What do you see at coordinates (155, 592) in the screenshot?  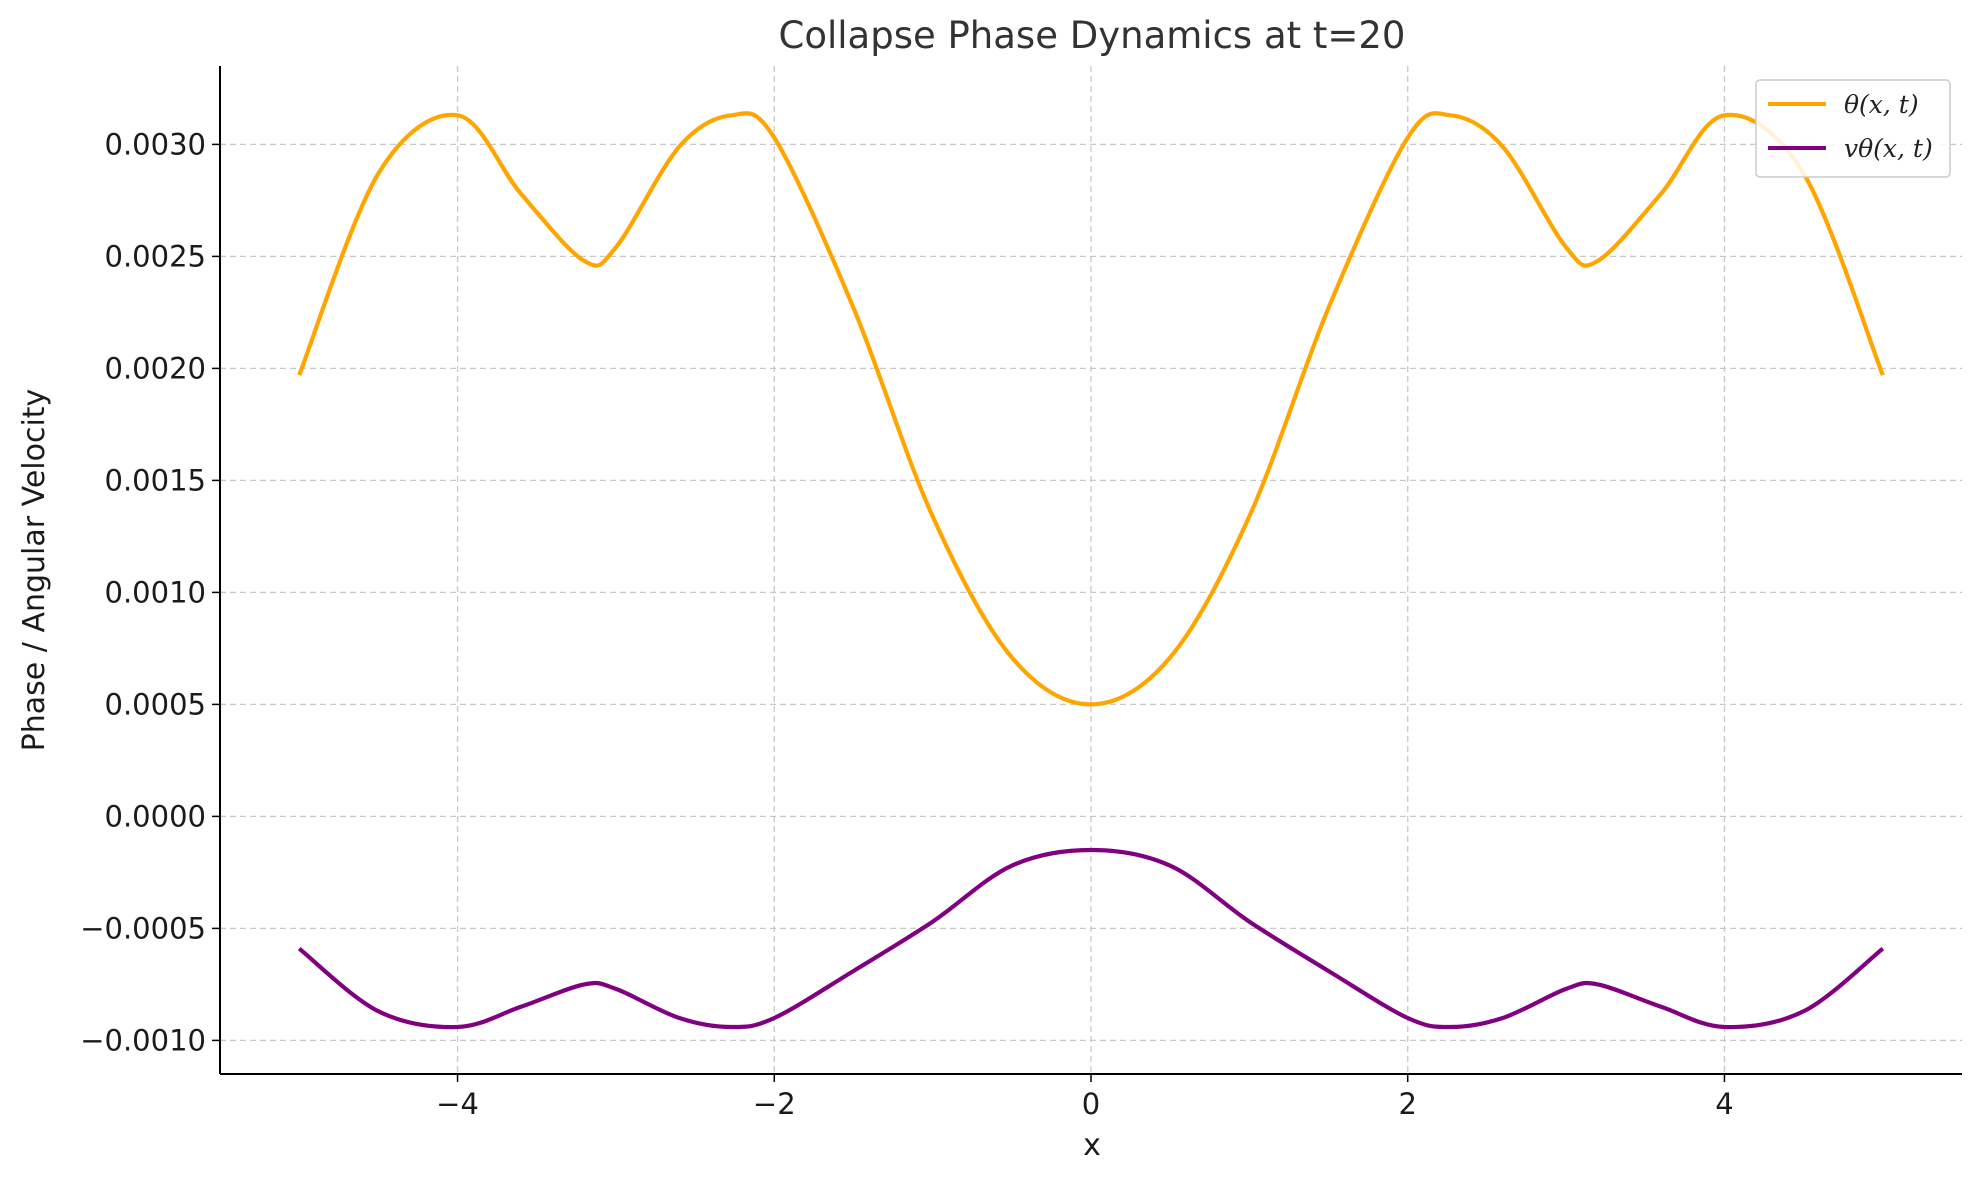 I see `y-tick-label: 0.0010` at bounding box center [155, 592].